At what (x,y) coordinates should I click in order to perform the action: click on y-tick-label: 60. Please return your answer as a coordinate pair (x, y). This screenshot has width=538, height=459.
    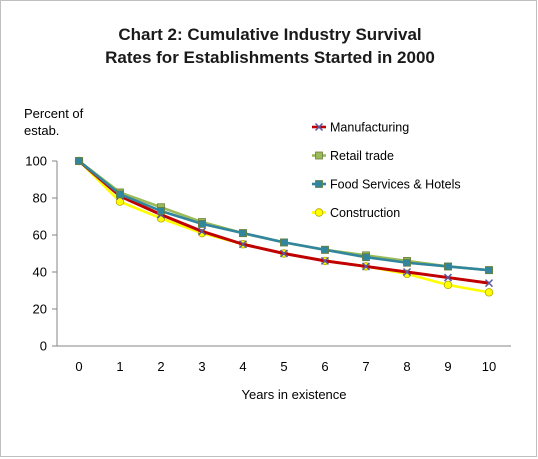
    Looking at the image, I should click on (40, 235).